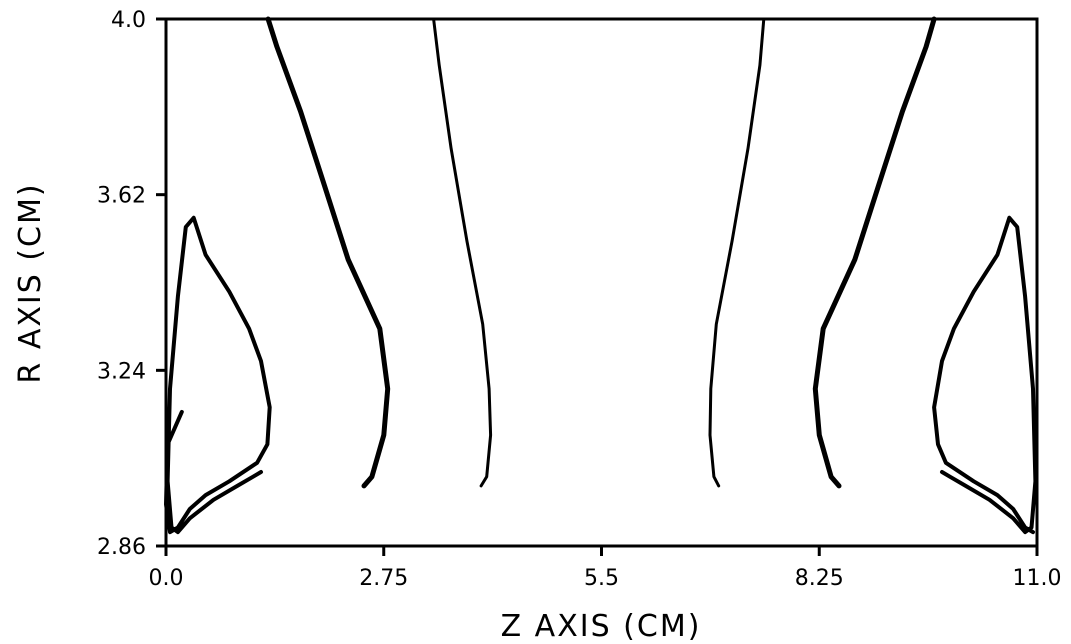 This screenshot has width=1071, height=644. I want to click on y-tick-label: 4.0, so click(128, 20).